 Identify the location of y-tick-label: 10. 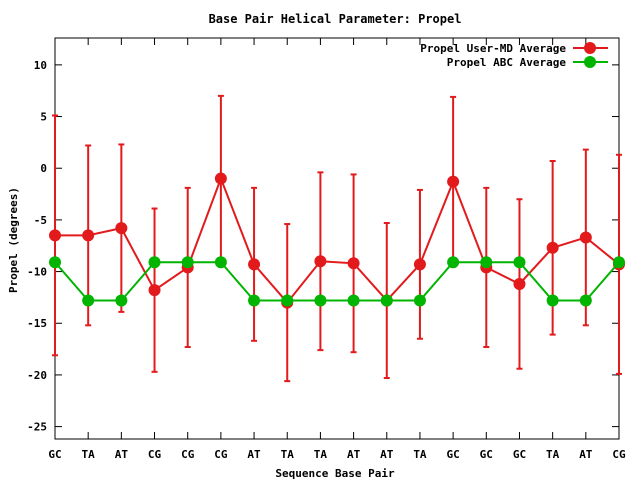
(40, 65).